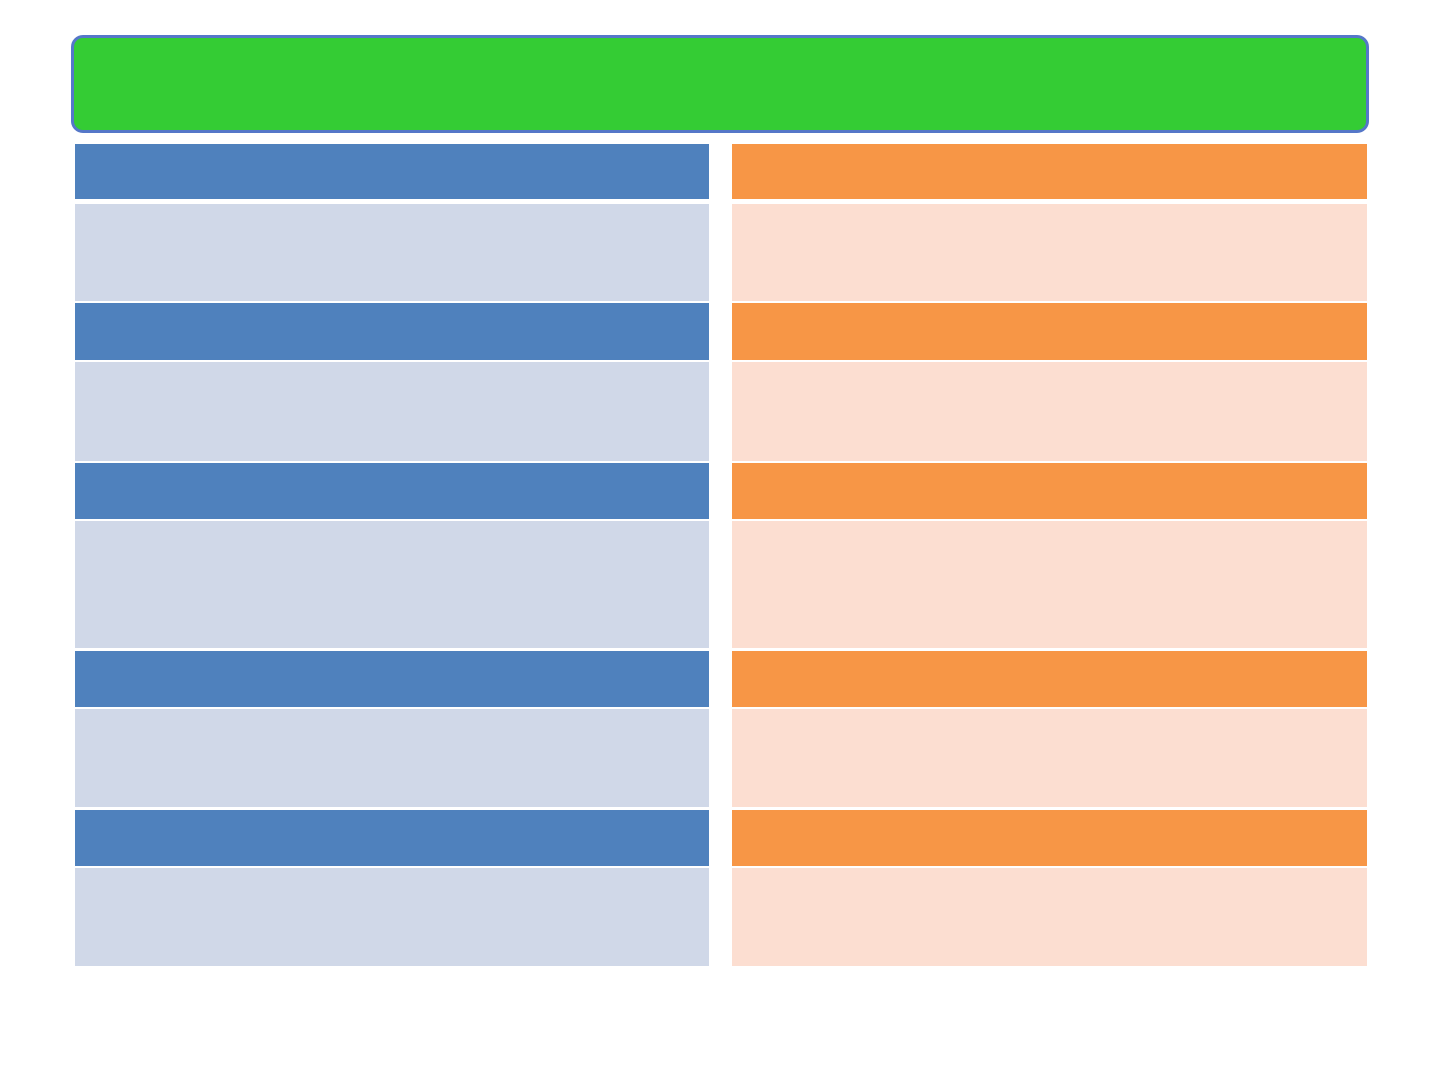  What do you see at coordinates (720, 84) in the screenshot?
I see `title-banner` at bounding box center [720, 84].